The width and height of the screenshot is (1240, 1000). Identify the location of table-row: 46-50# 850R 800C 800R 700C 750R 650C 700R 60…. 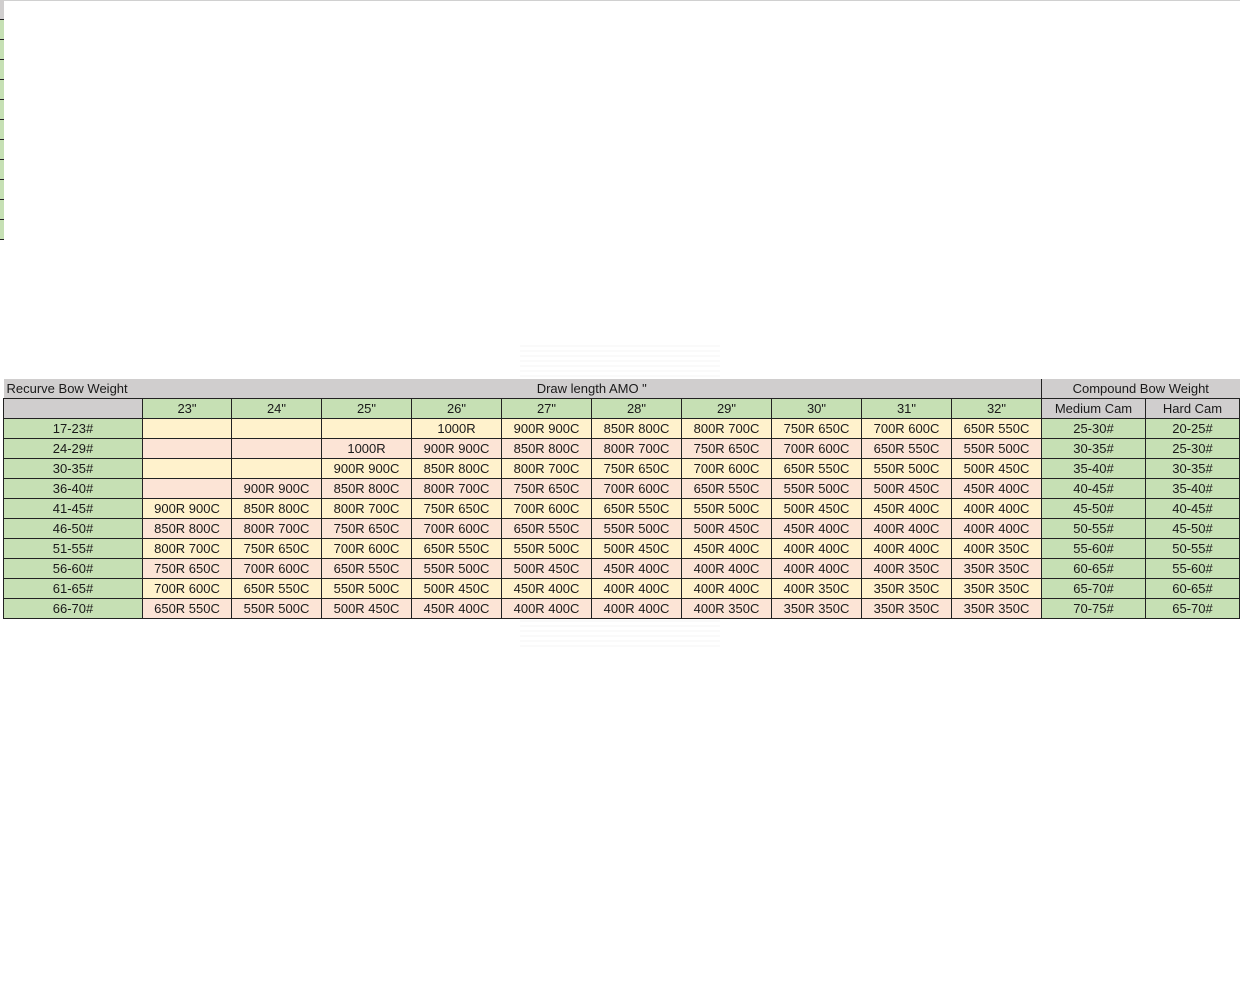
(621, 528).